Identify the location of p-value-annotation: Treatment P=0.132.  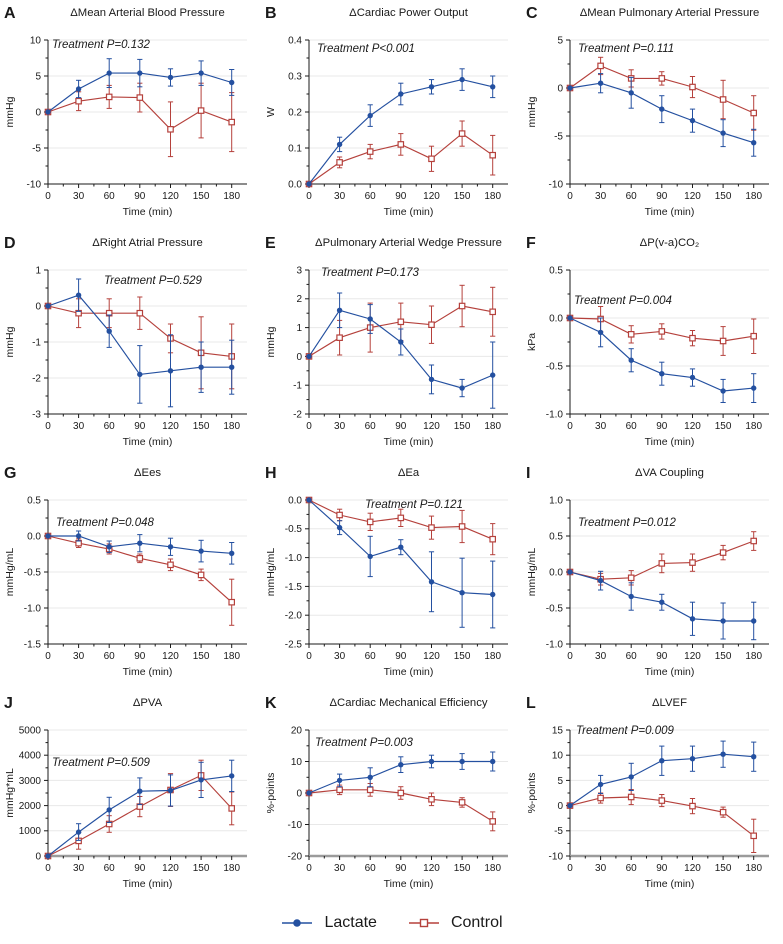
(101, 45).